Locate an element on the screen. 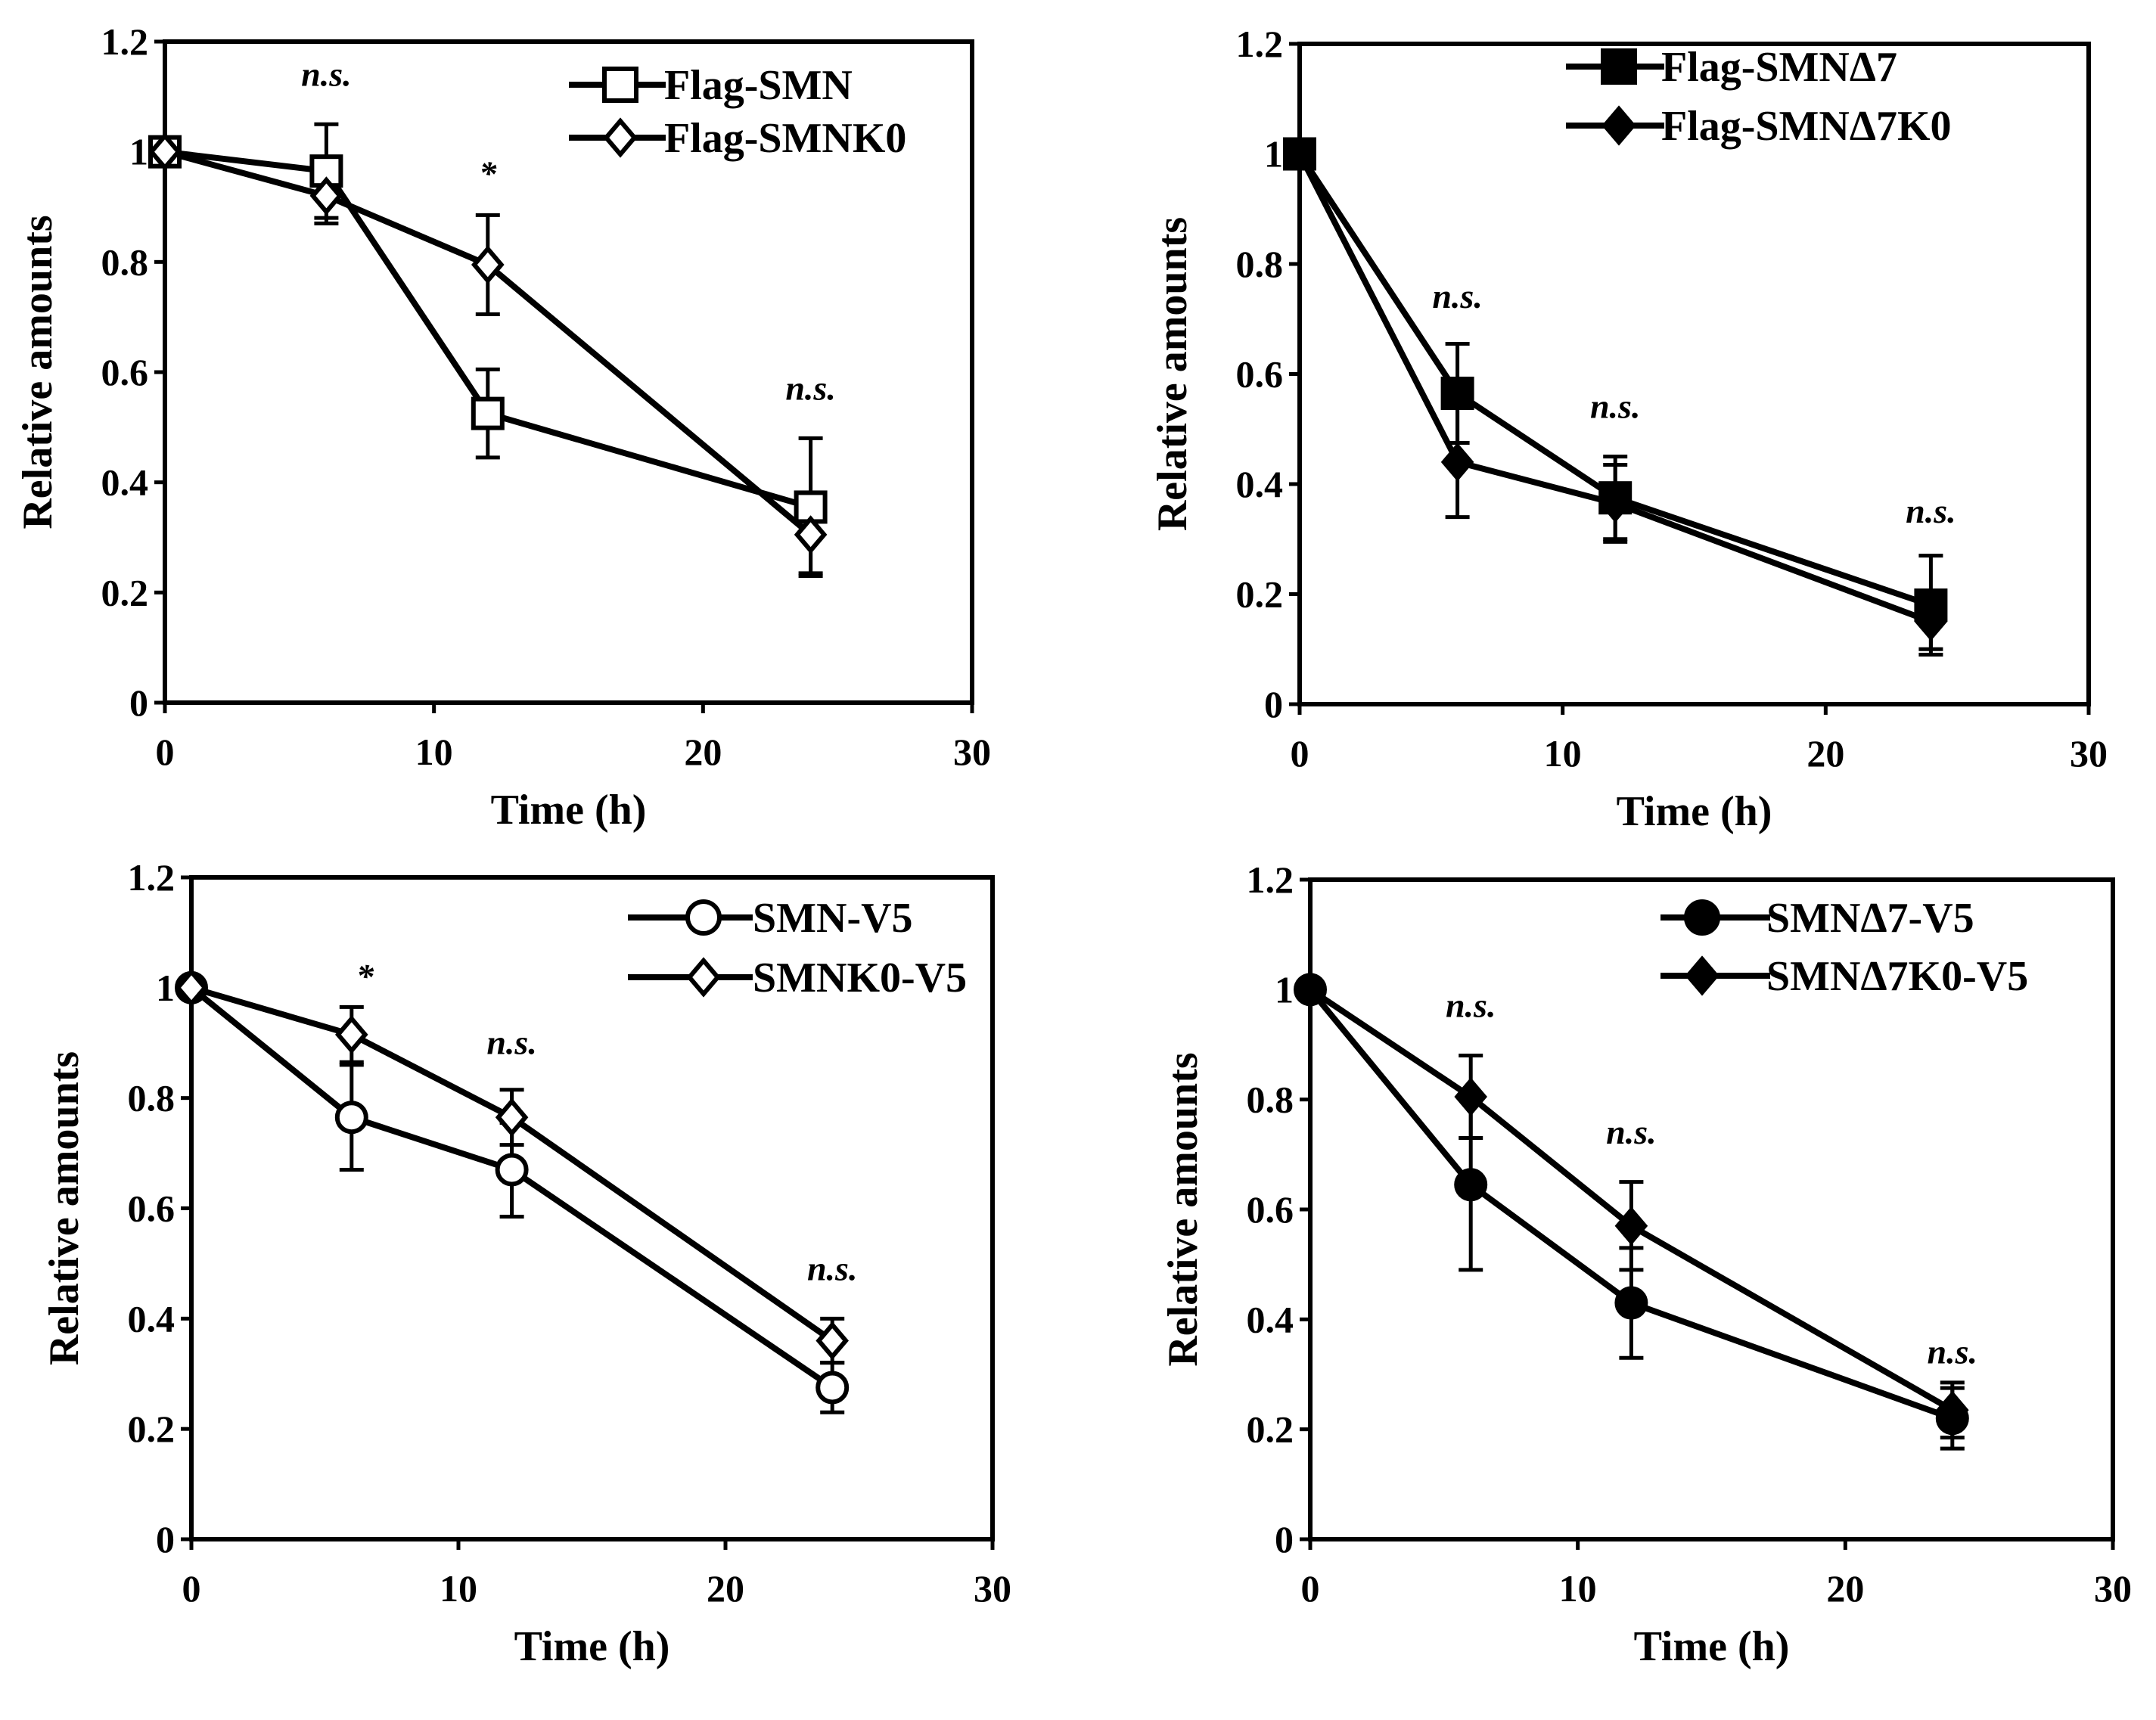 This screenshot has height=1720, width=2156. panel-2-ytick-label: 1 is located at coordinates (1273, 154).